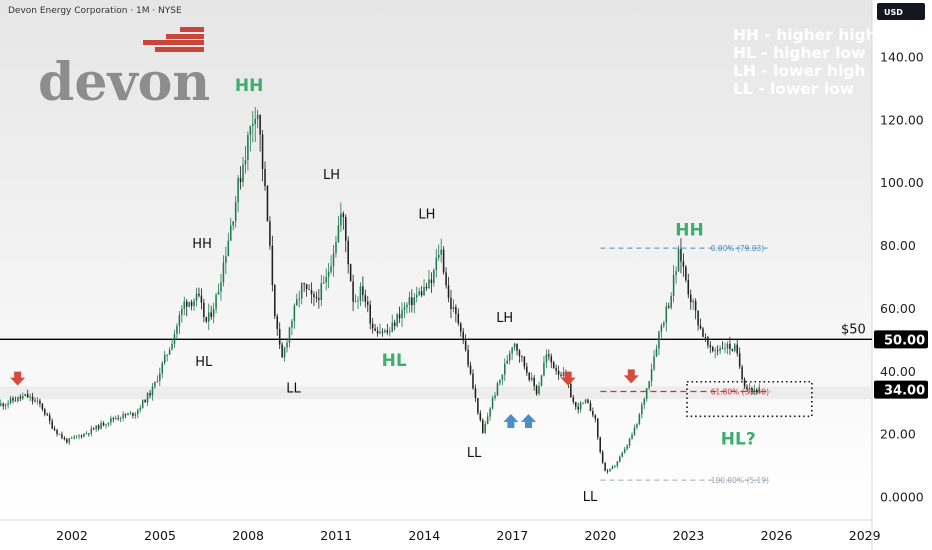  Describe the element at coordinates (324, 399) in the screenshot. I see `arrows-layer` at that location.